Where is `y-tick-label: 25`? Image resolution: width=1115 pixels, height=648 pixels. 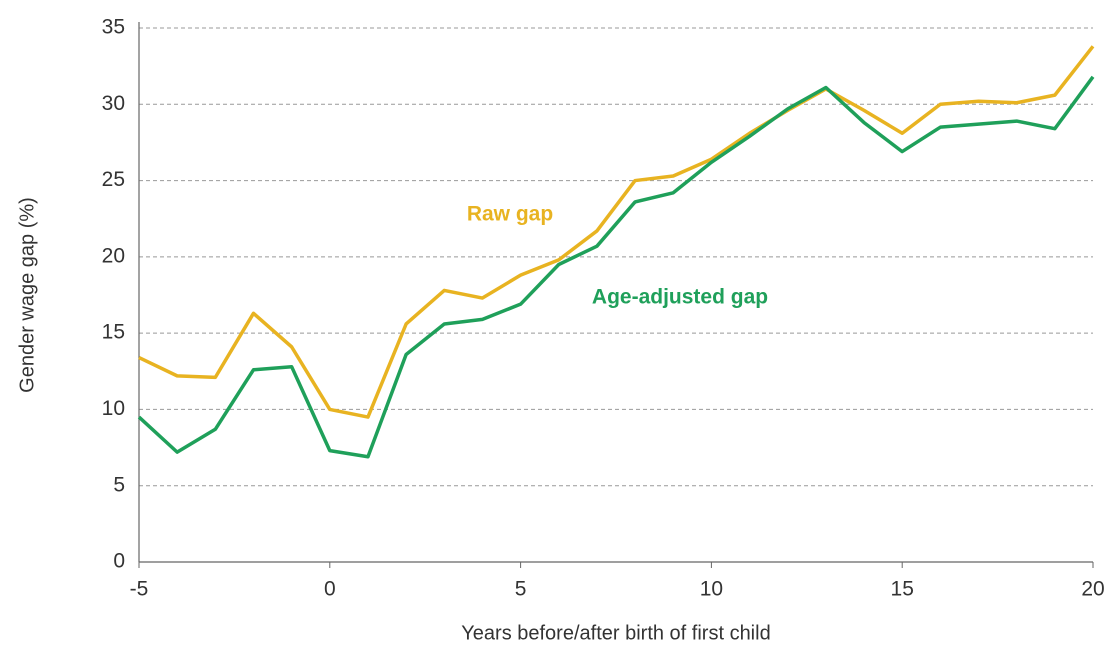 y-tick-label: 25 is located at coordinates (113, 179).